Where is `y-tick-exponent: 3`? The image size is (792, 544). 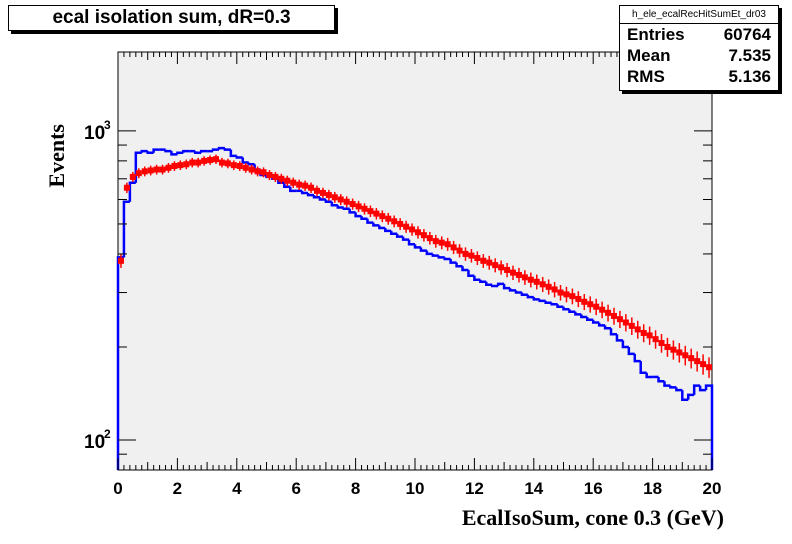
y-tick-exponent: 3 is located at coordinates (107, 125).